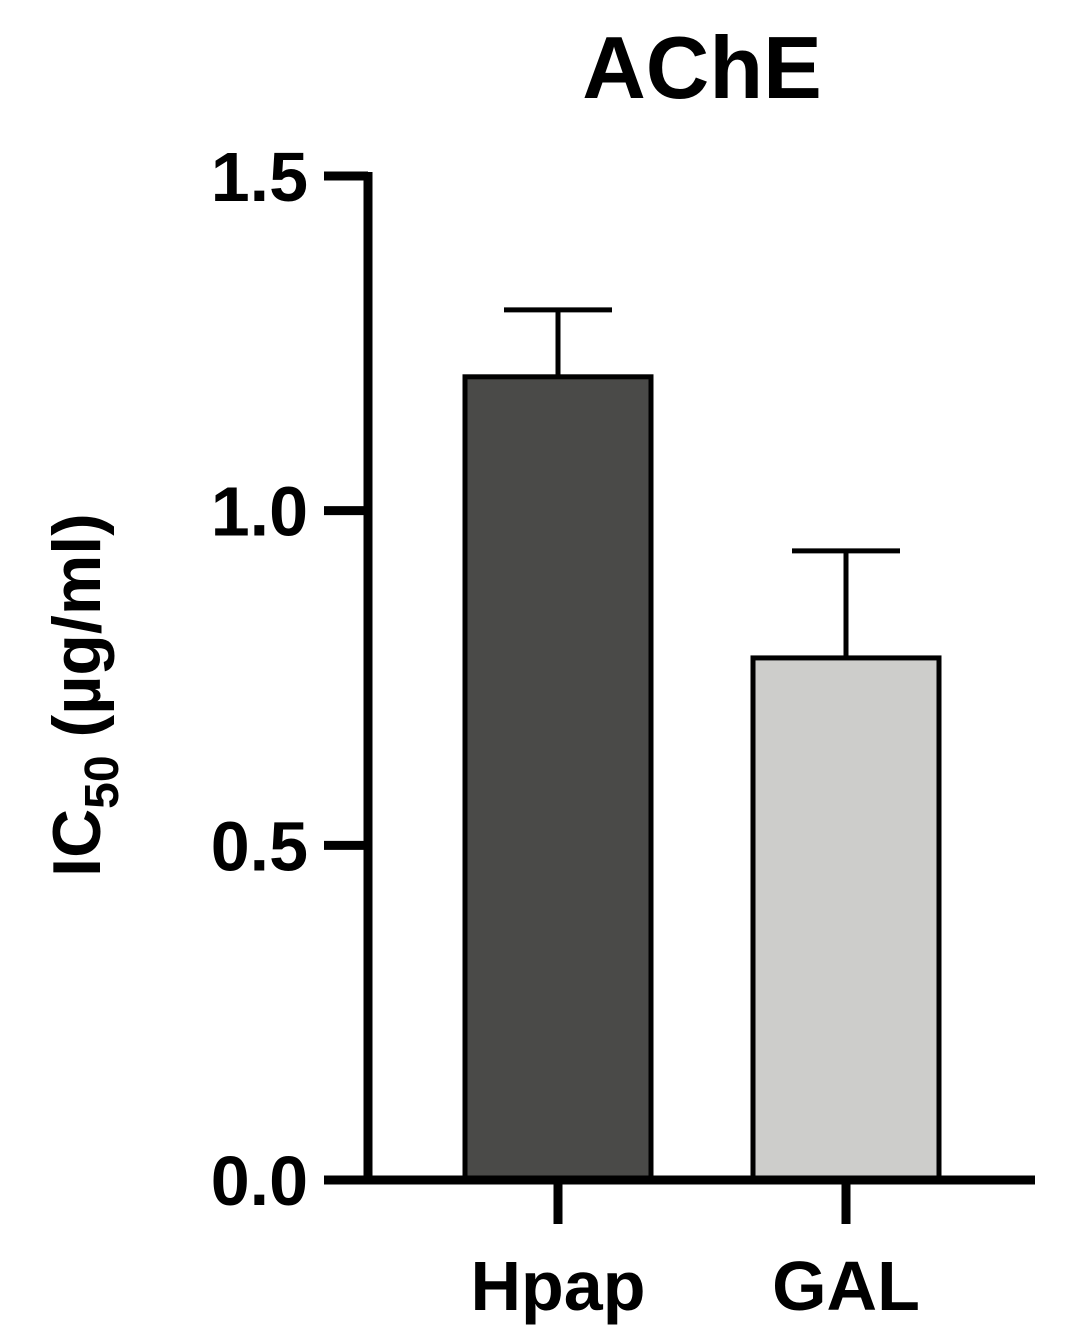 The image size is (1066, 1344). What do you see at coordinates (77, 625) in the screenshot?
I see `y-axis-label-unit: (µg/ml)` at bounding box center [77, 625].